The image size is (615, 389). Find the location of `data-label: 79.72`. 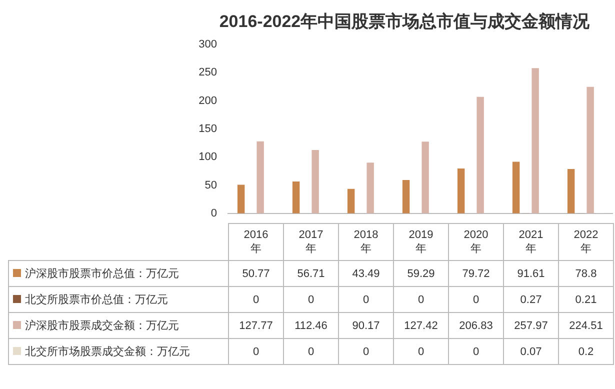

data-label: 79.72 is located at coordinates (476, 273).